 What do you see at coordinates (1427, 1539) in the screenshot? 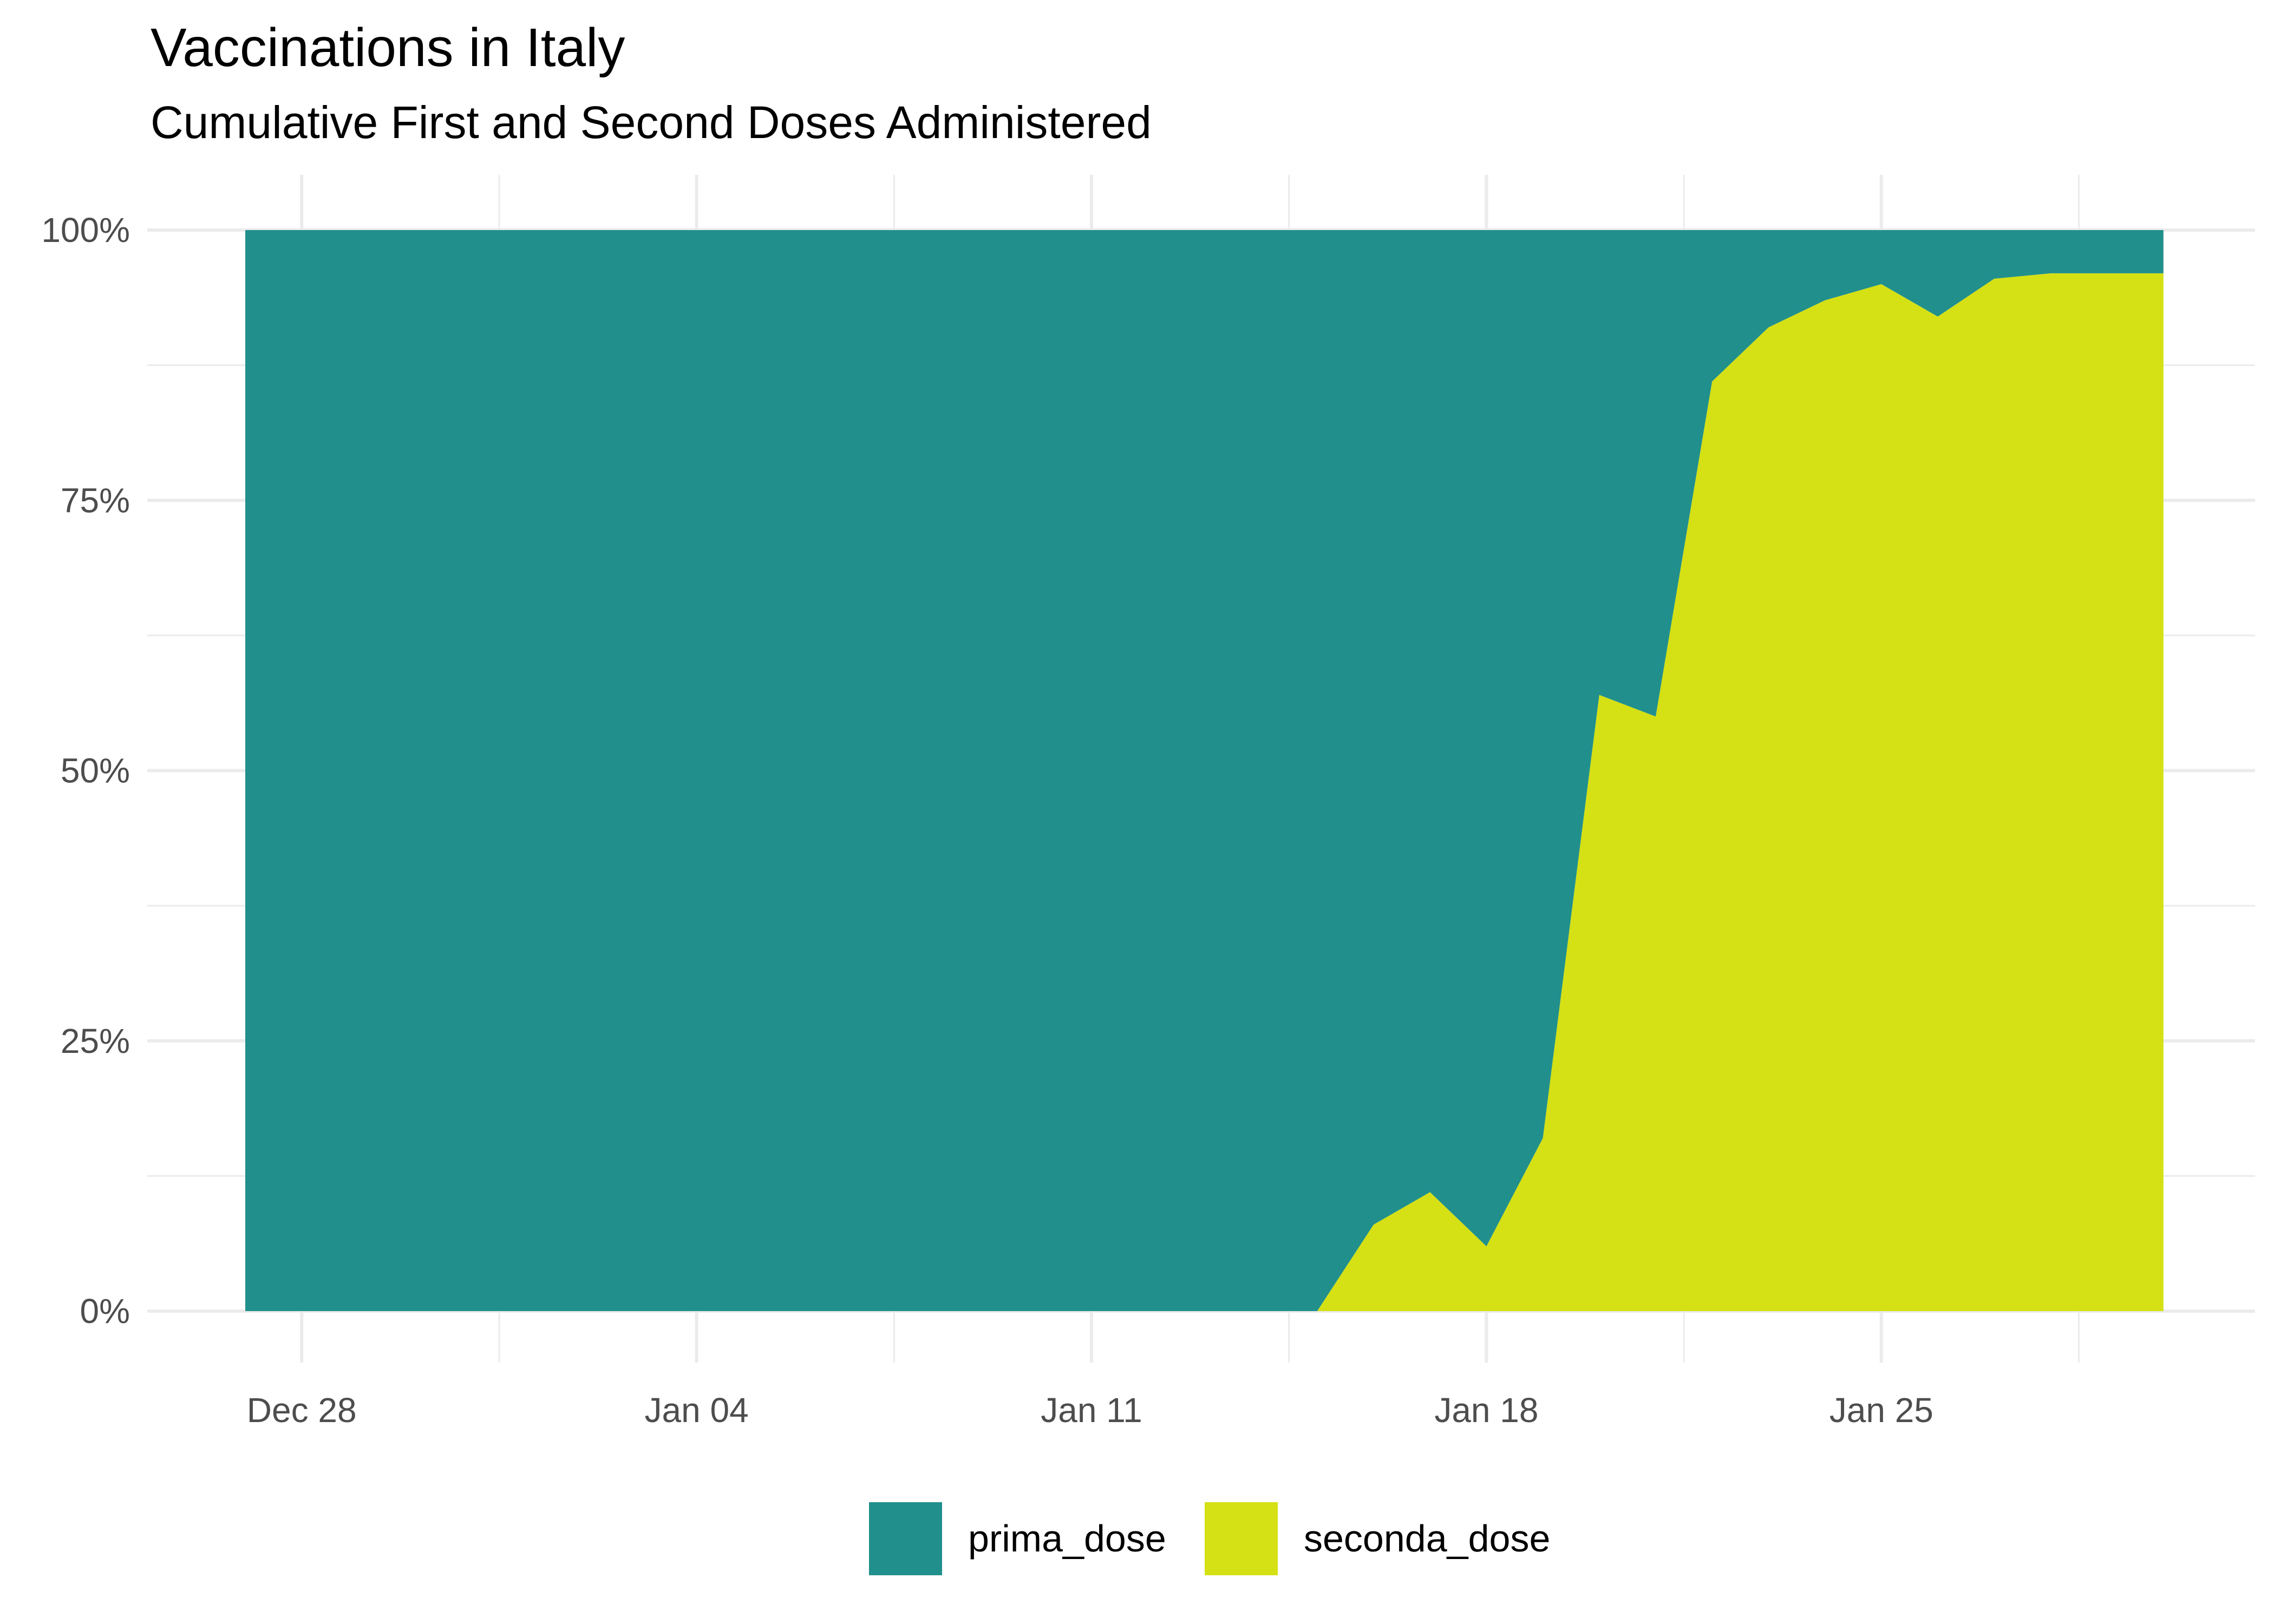
I see `legend-label-seconda-dose: seconda_dose` at bounding box center [1427, 1539].